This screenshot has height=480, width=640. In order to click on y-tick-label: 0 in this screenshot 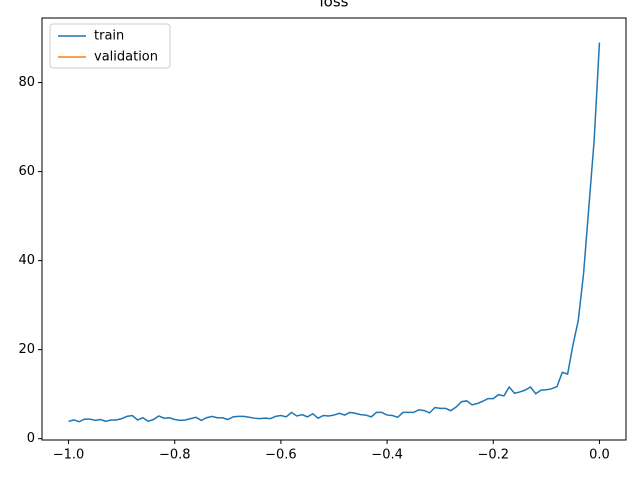, I will do `click(31, 438)`.